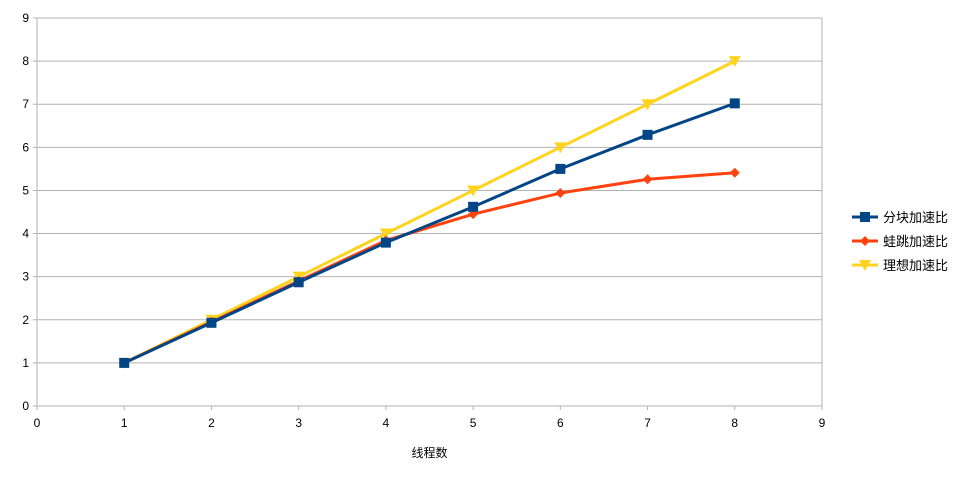 Image resolution: width=960 pixels, height=480 pixels. Describe the element at coordinates (647, 423) in the screenshot. I see `x-tick-label: 7` at that location.